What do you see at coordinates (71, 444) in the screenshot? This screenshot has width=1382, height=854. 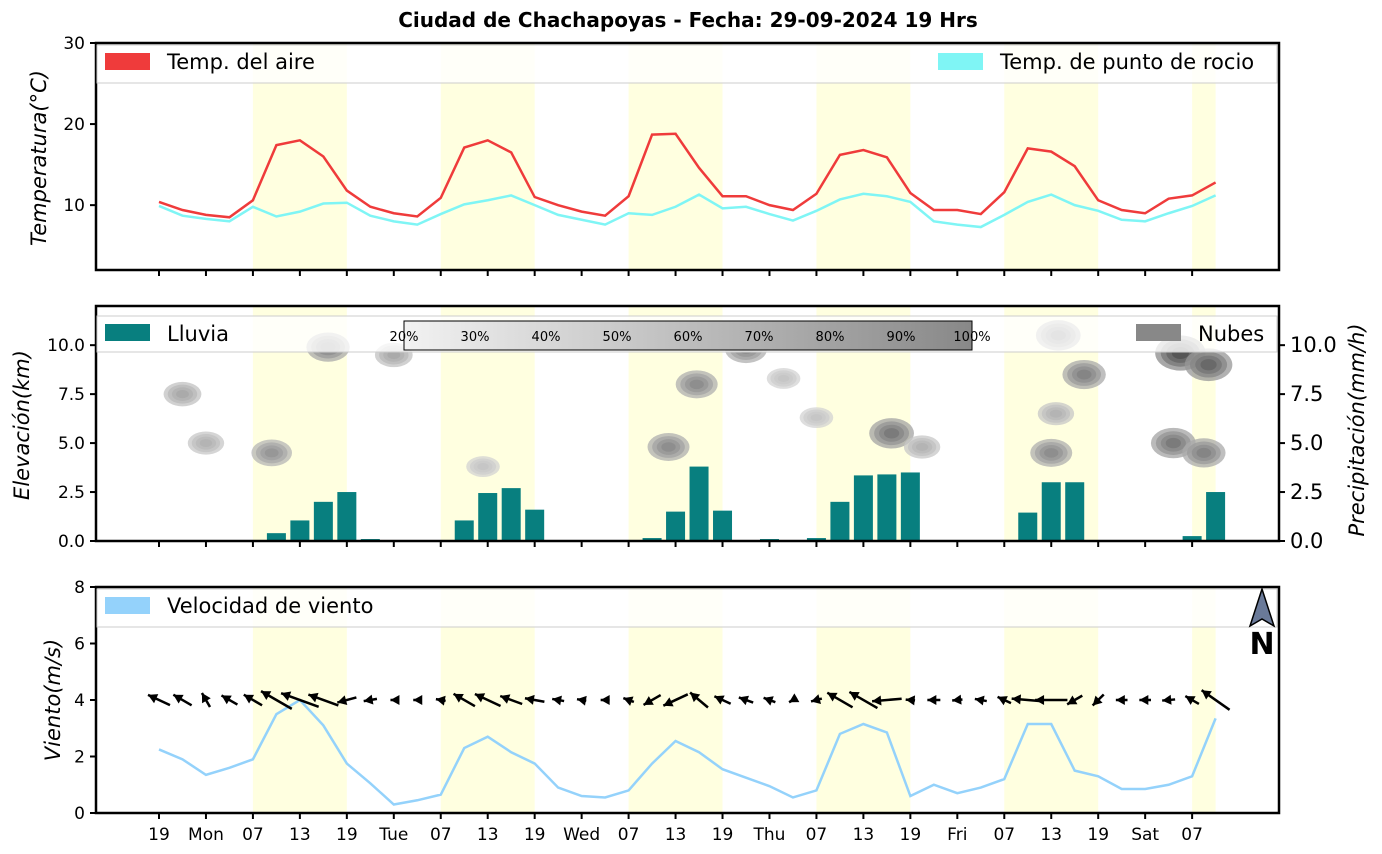 I see `y-tick-label: 5.0` at bounding box center [71, 444].